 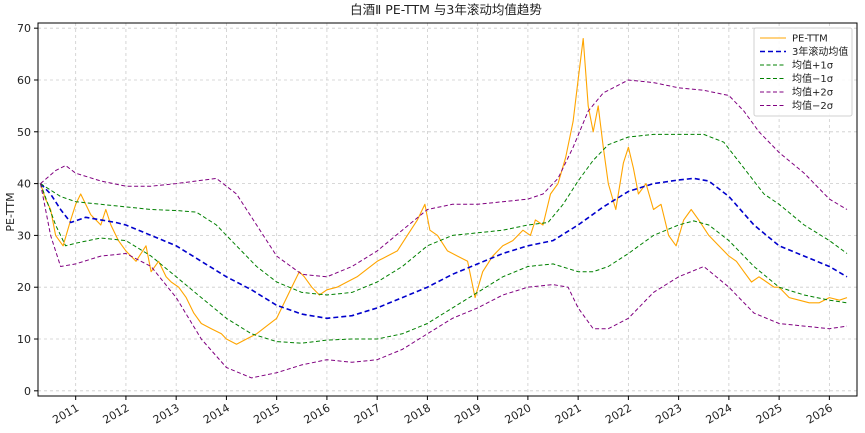 What do you see at coordinates (446, 9) in the screenshot?
I see `chart-title: 白酒Ⅱ PE-TTM 与3年滚动均值趋势` at bounding box center [446, 9].